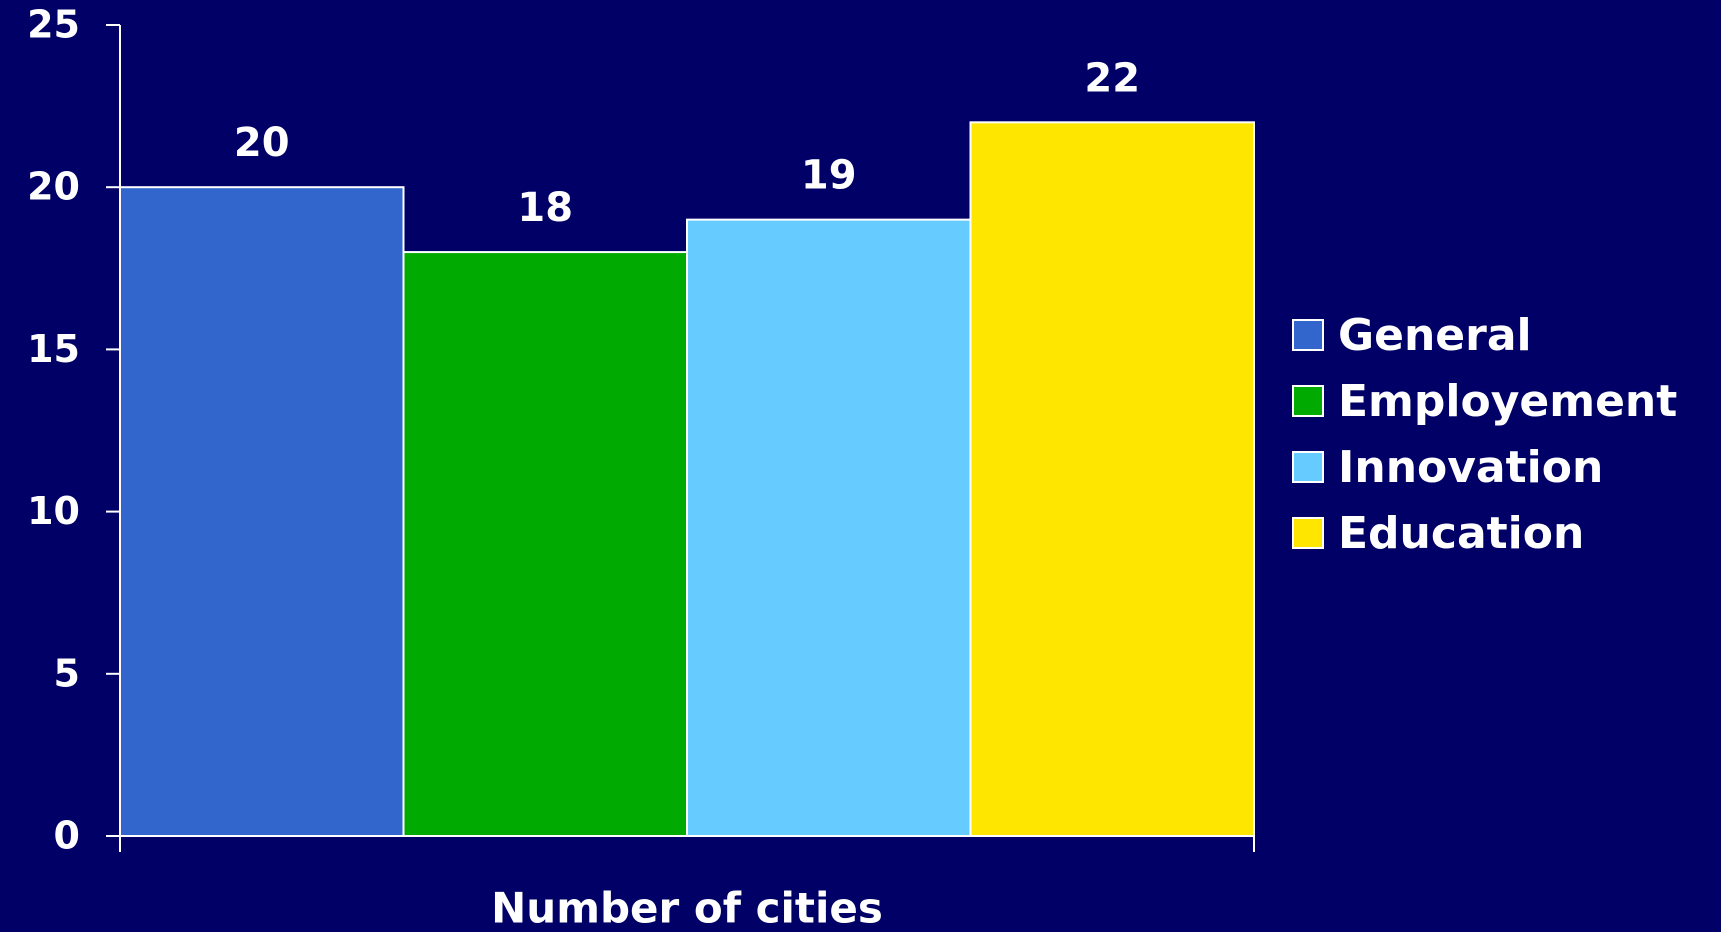  What do you see at coordinates (67, 673) in the screenshot?
I see `y-tick-label: 5` at bounding box center [67, 673].